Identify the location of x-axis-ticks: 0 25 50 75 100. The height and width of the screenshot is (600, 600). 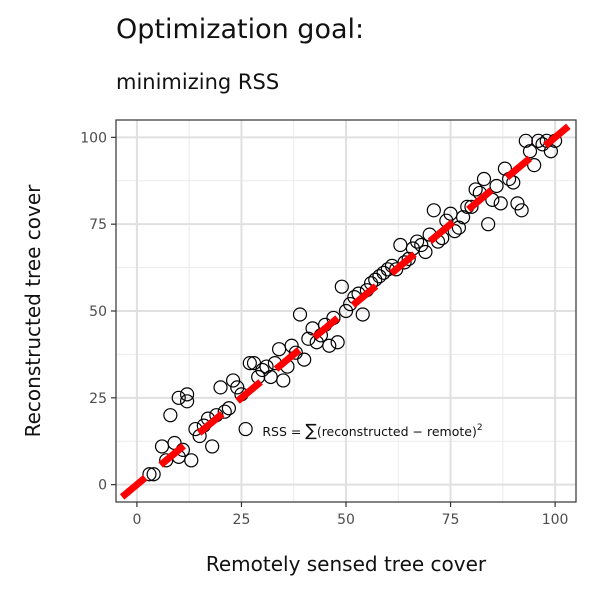
(350, 515).